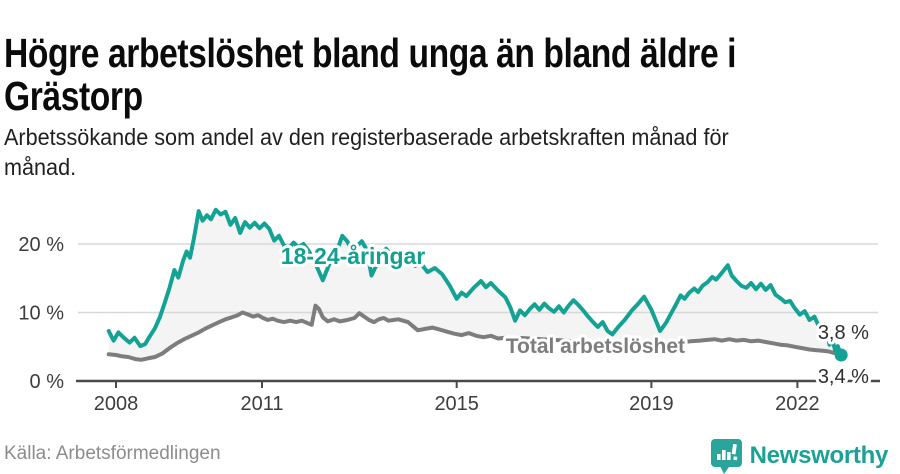 This screenshot has height=474, width=900. Describe the element at coordinates (47, 382) in the screenshot. I see `y-axis-tick-label: 0 %` at that location.